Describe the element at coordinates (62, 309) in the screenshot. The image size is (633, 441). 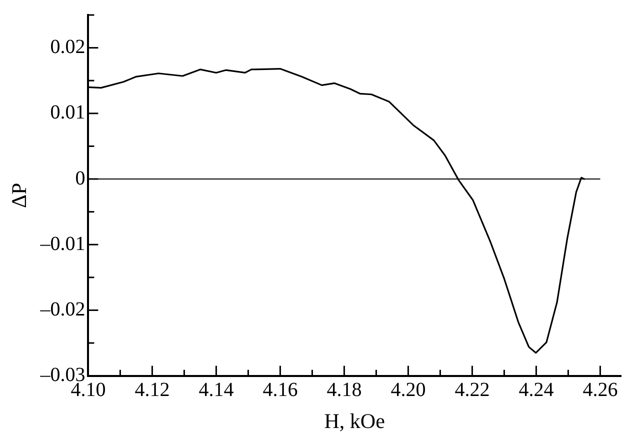
I see `y-tick-label: –0.02` at that location.